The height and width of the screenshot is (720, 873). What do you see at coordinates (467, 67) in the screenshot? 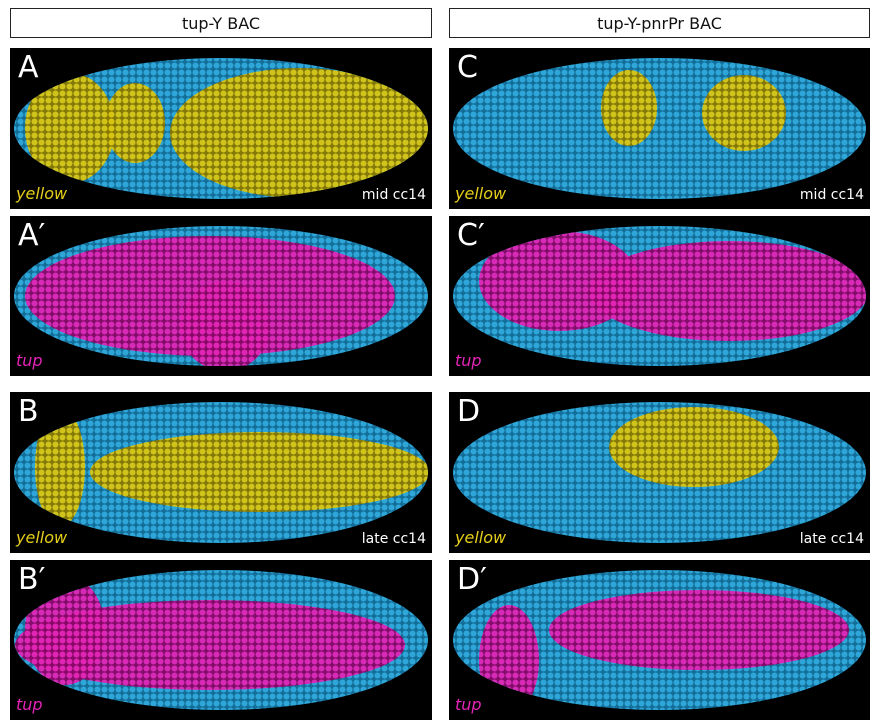
I see `panel-label: C` at bounding box center [467, 67].